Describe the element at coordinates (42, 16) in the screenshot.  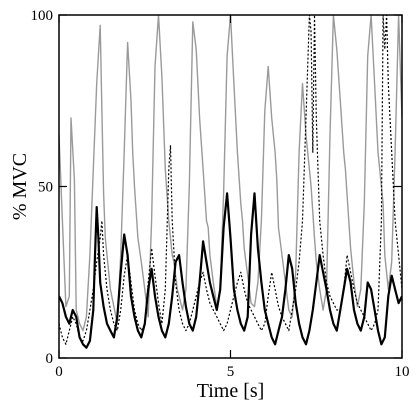
I see `y-tick-label: 100` at that location.